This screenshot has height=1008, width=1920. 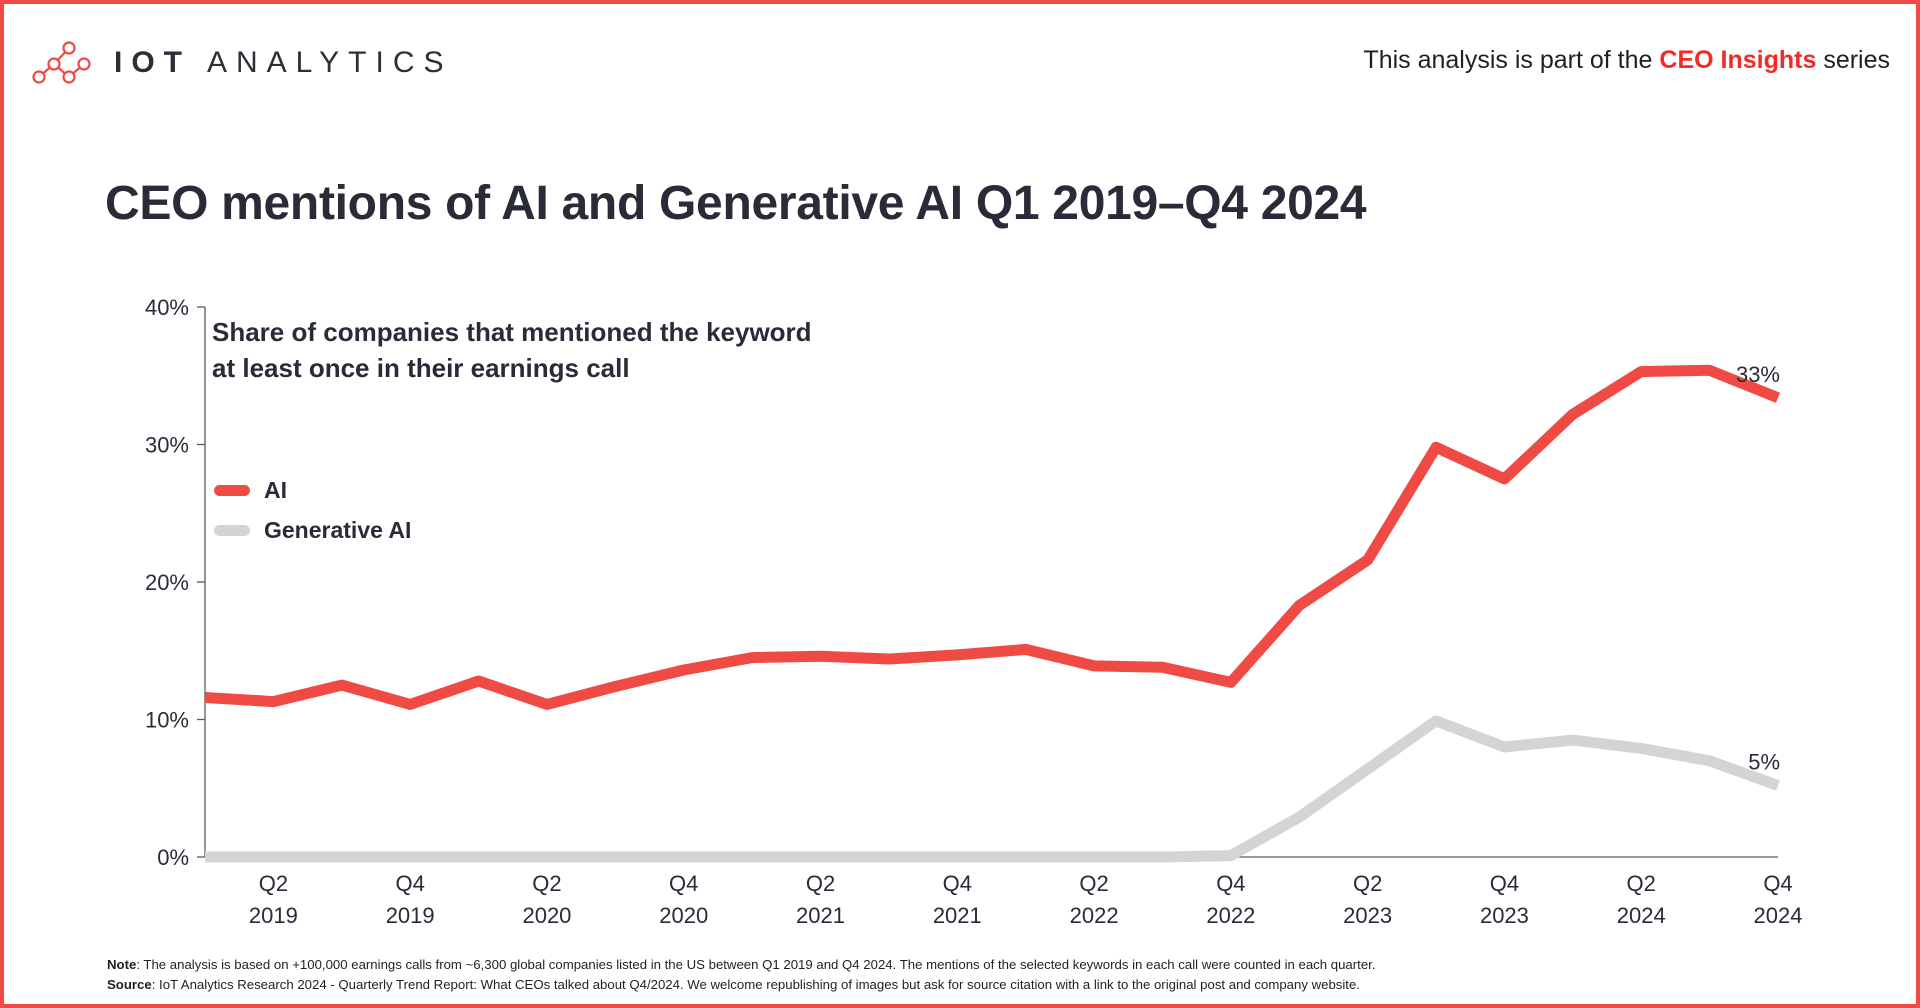 What do you see at coordinates (232, 530) in the screenshot?
I see `legend-swatch-generative-ai` at bounding box center [232, 530].